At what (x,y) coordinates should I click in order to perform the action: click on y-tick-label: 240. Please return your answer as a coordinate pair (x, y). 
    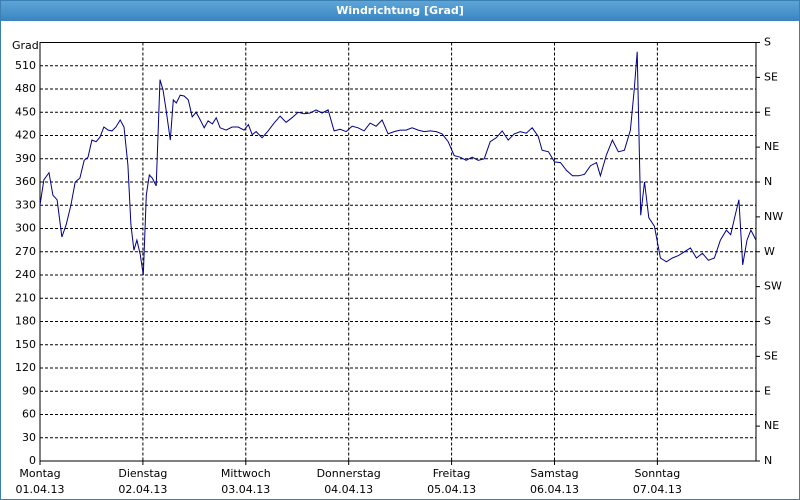
    Looking at the image, I should click on (25, 274).